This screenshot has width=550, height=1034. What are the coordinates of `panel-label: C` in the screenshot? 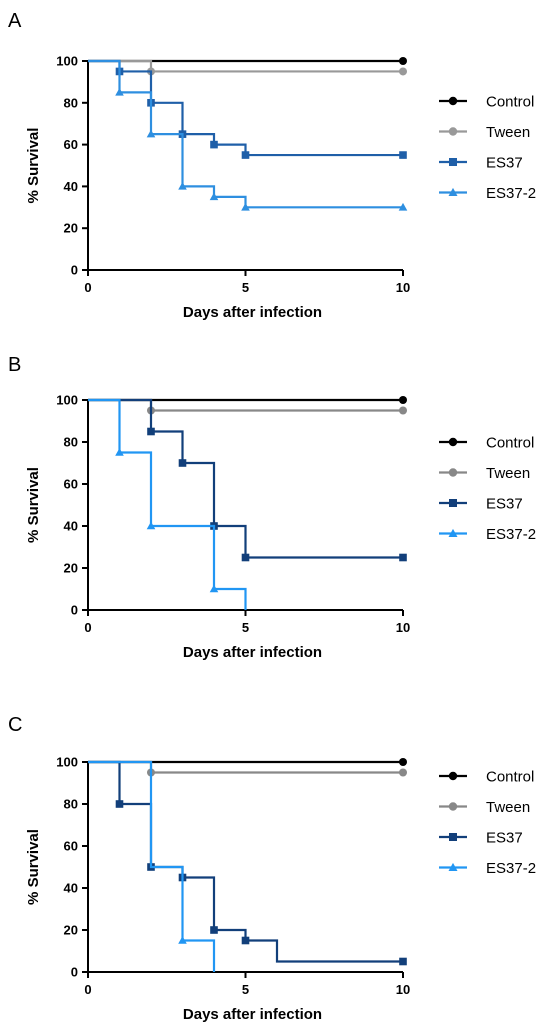 It's located at (15, 725).